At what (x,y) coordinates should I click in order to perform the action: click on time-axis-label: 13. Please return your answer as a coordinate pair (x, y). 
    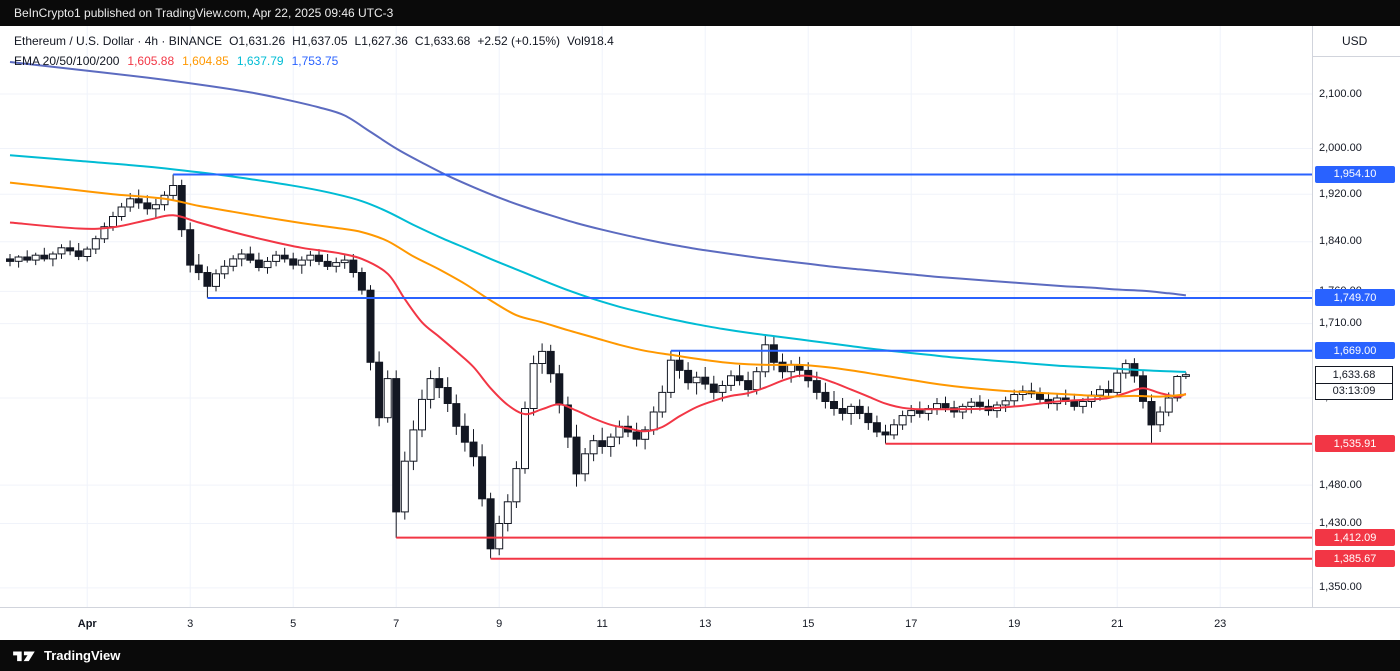
    Looking at the image, I should click on (705, 624).